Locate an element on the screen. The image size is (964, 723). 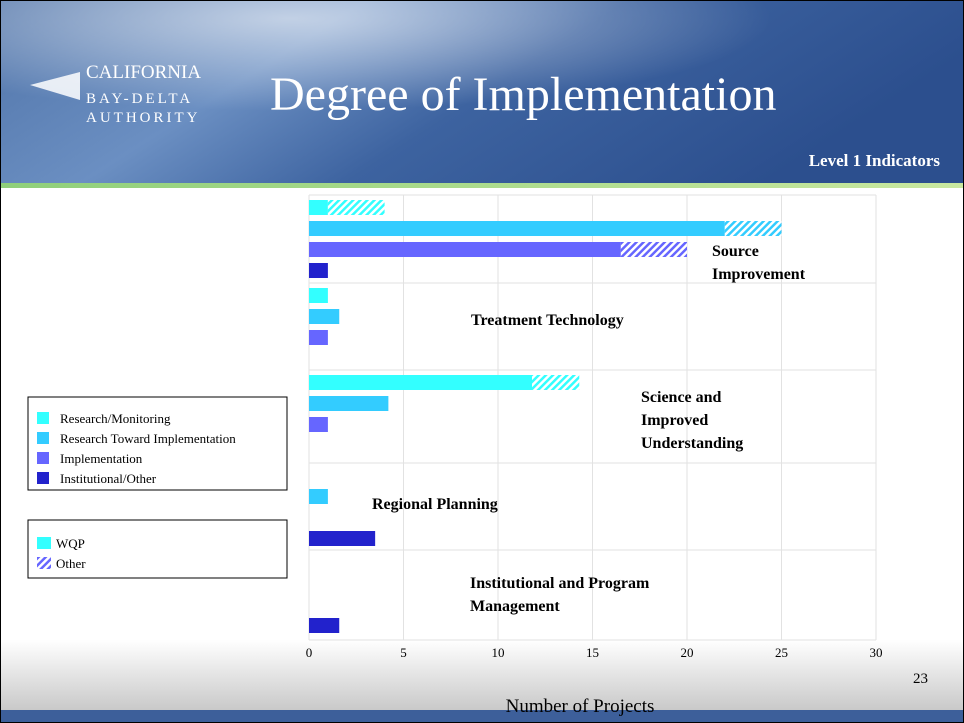
legend-label: Other is located at coordinates (71, 563).